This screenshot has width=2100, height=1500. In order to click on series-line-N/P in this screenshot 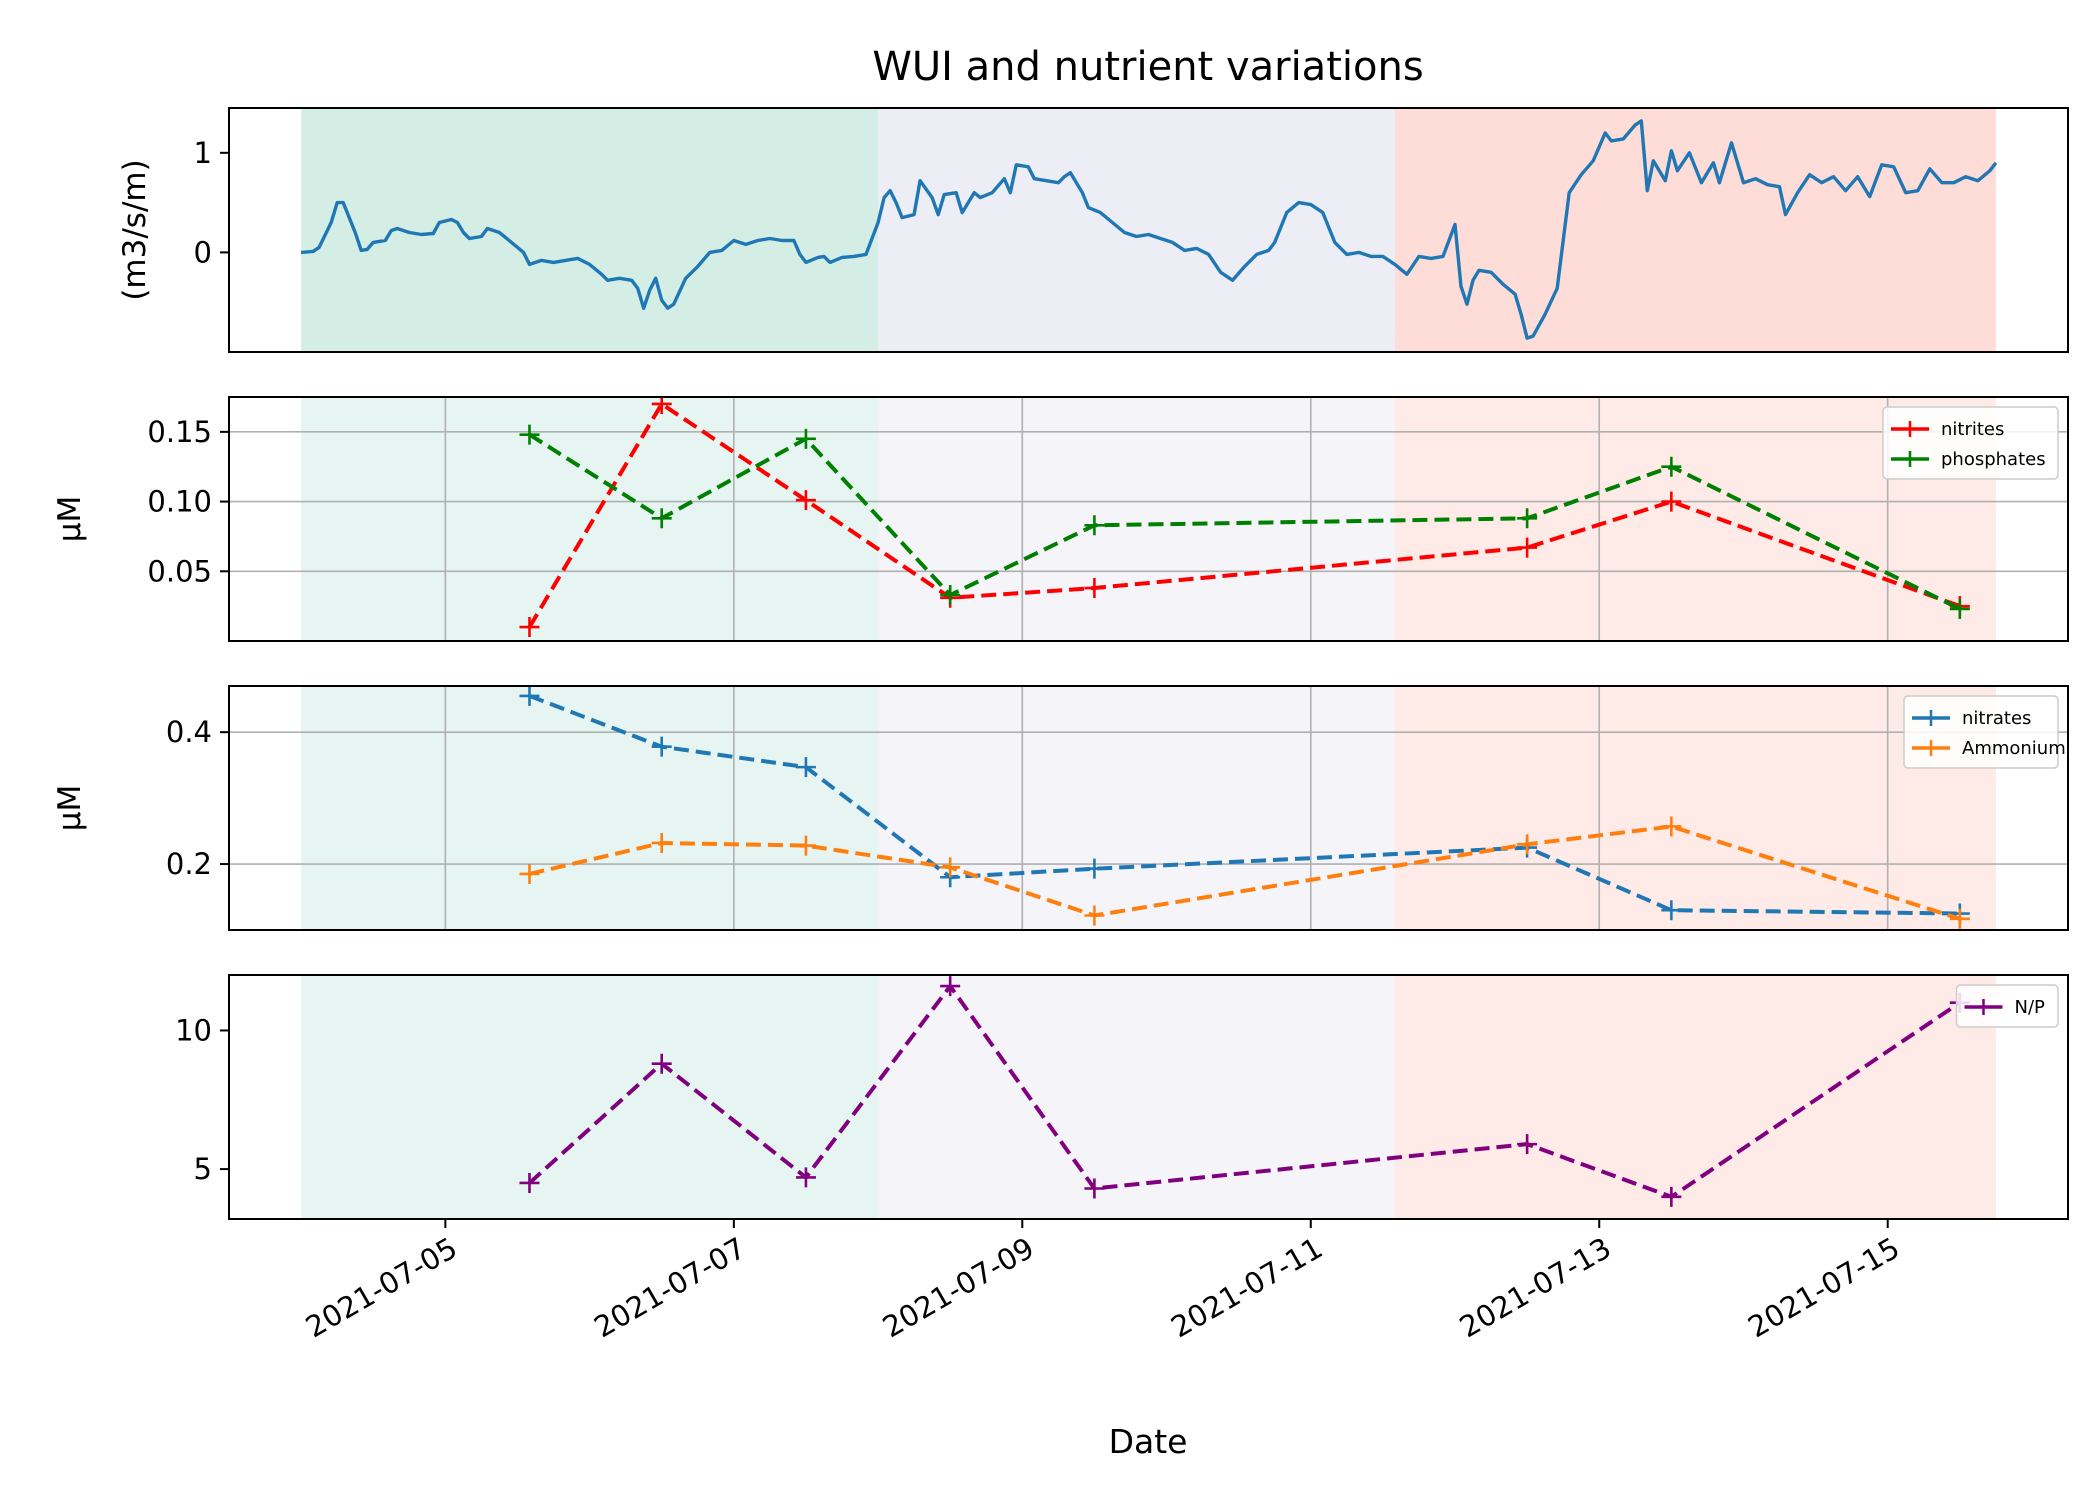, I will do `click(1244, 1091)`.